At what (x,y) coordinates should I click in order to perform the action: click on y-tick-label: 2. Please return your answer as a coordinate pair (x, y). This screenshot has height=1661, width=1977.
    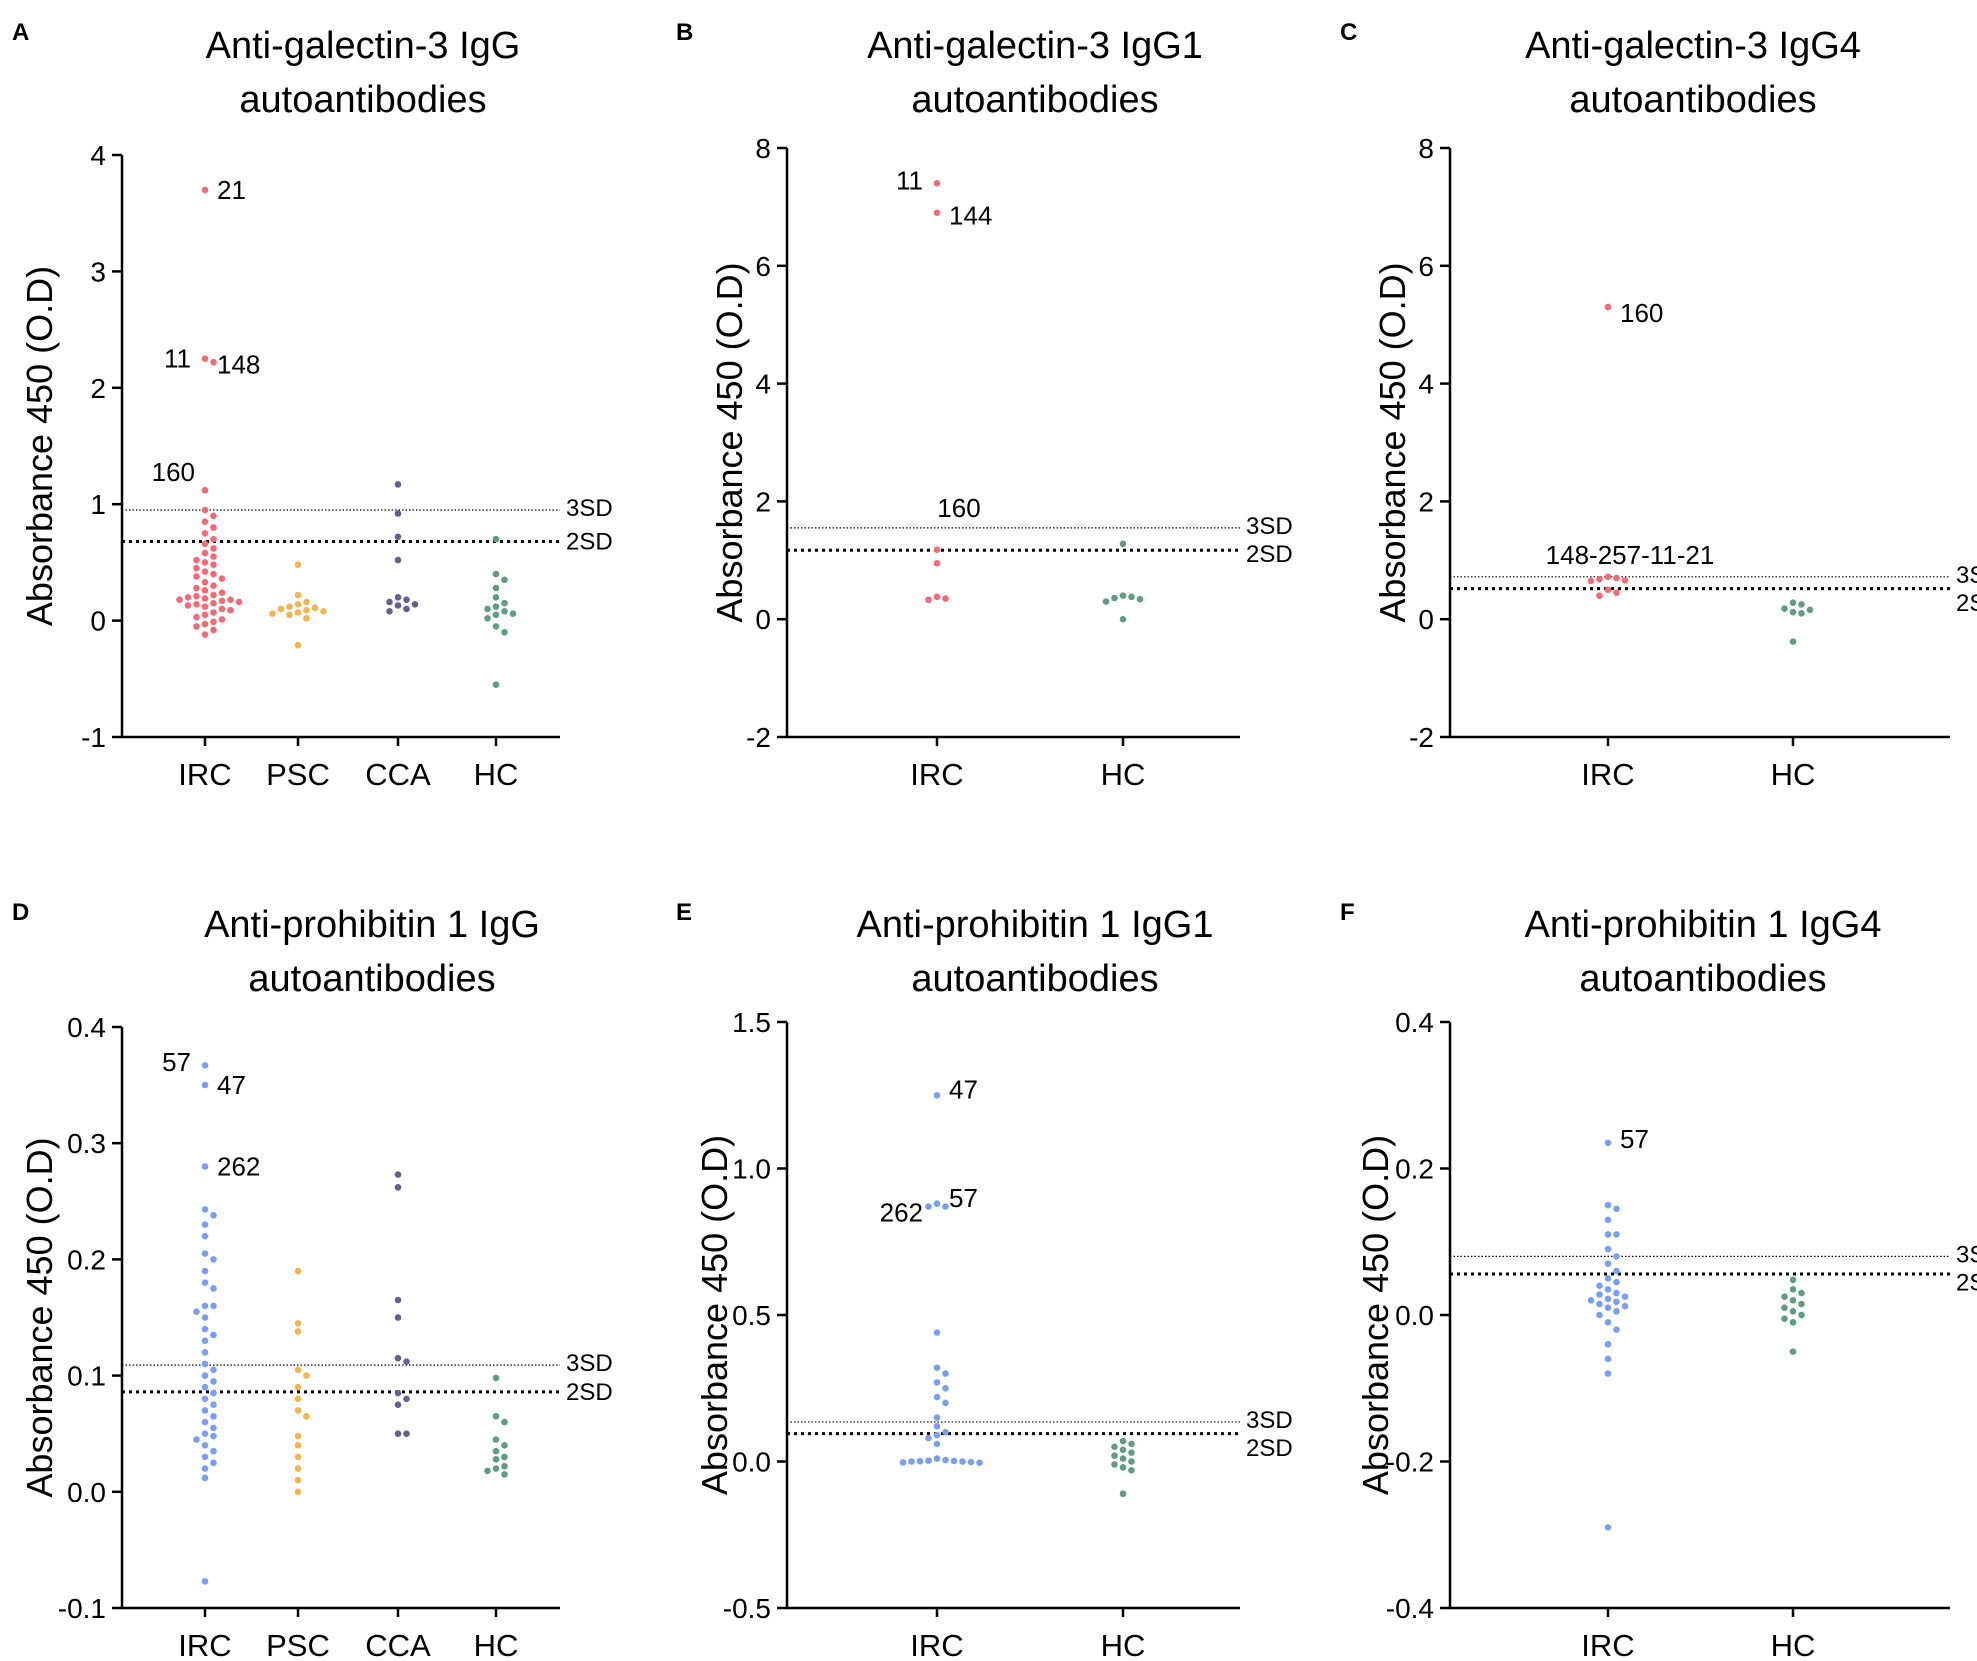
    Looking at the image, I should click on (1426, 501).